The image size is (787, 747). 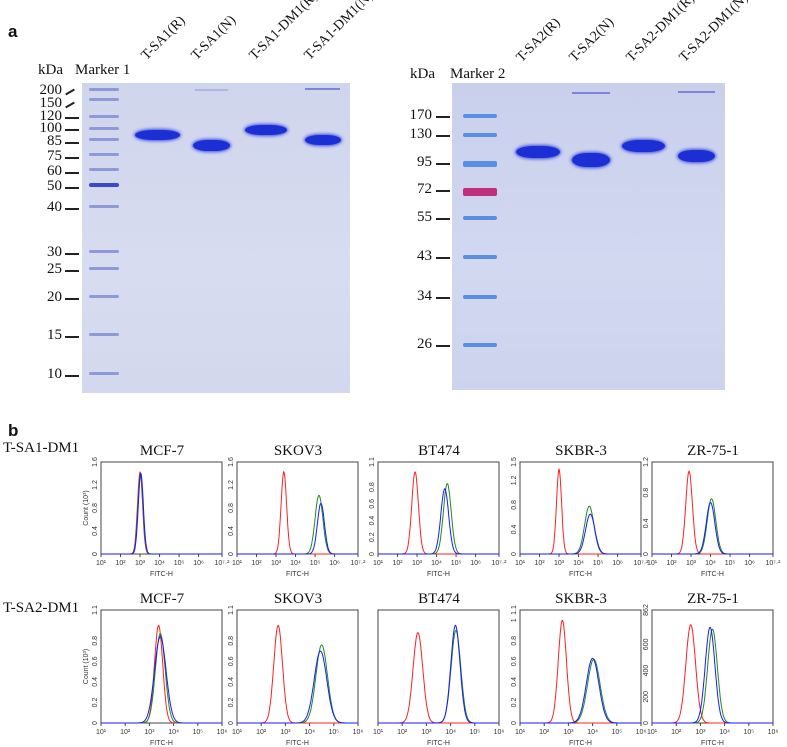 What do you see at coordinates (41, 448) in the screenshot?
I see `row-label: T-SA1-DM1` at bounding box center [41, 448].